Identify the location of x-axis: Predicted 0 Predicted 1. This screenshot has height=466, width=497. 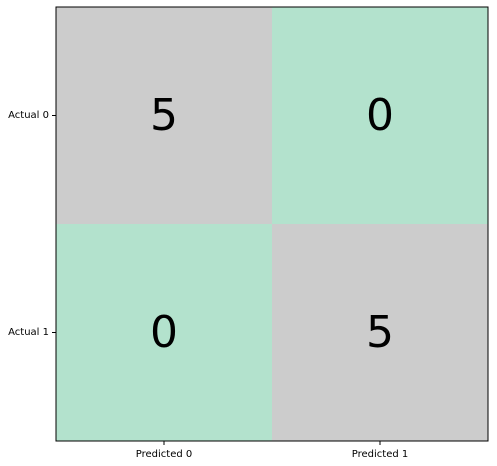
(272, 450).